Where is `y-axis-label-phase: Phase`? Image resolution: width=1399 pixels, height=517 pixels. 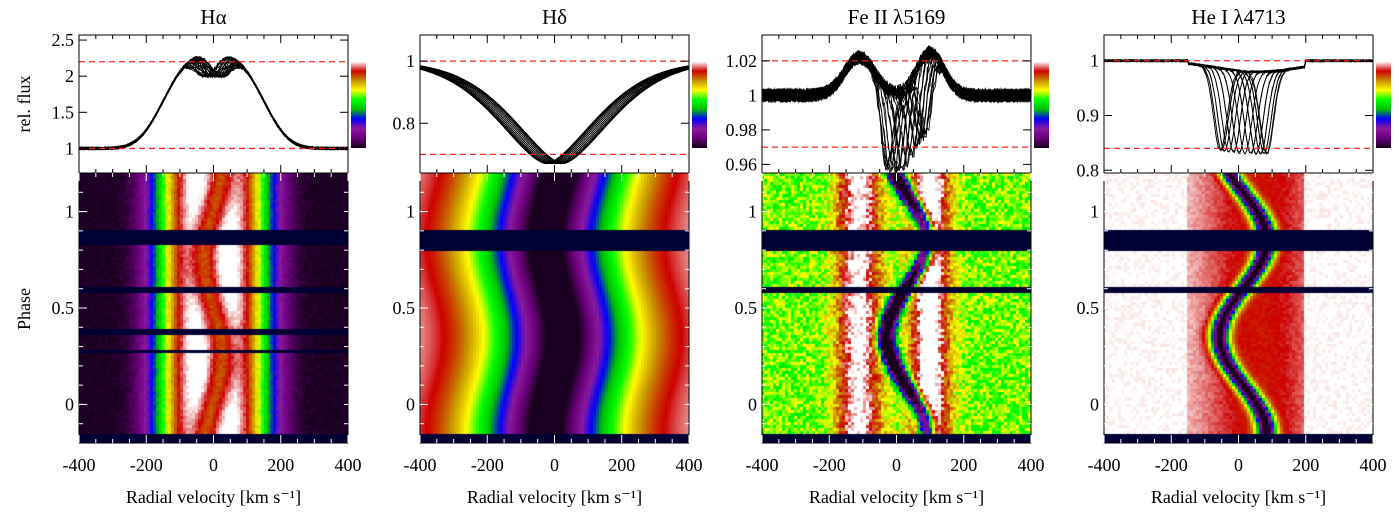
y-axis-label-phase: Phase is located at coordinates (24, 309).